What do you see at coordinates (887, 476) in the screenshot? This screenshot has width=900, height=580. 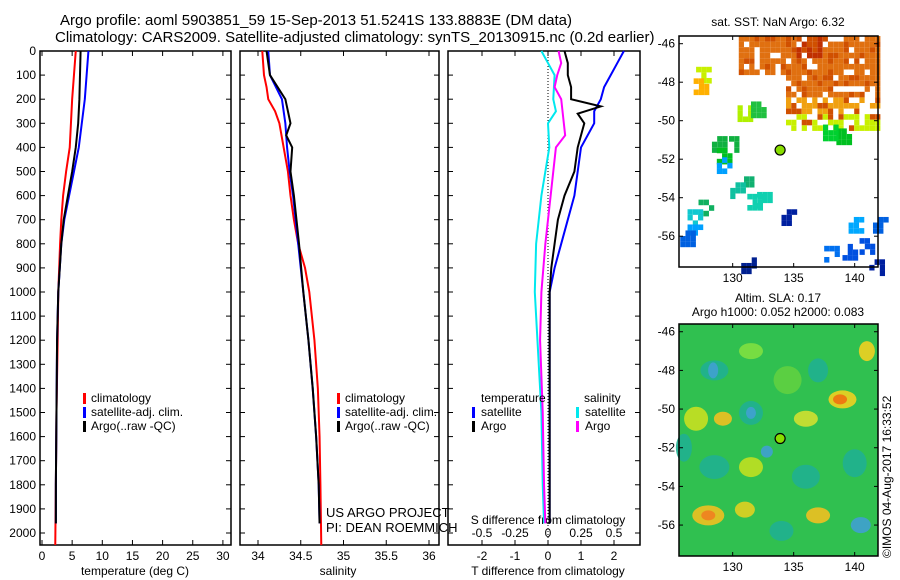 I see `timestamp: ©IMOS 04-Aug-2017 16:33:52` at bounding box center [887, 476].